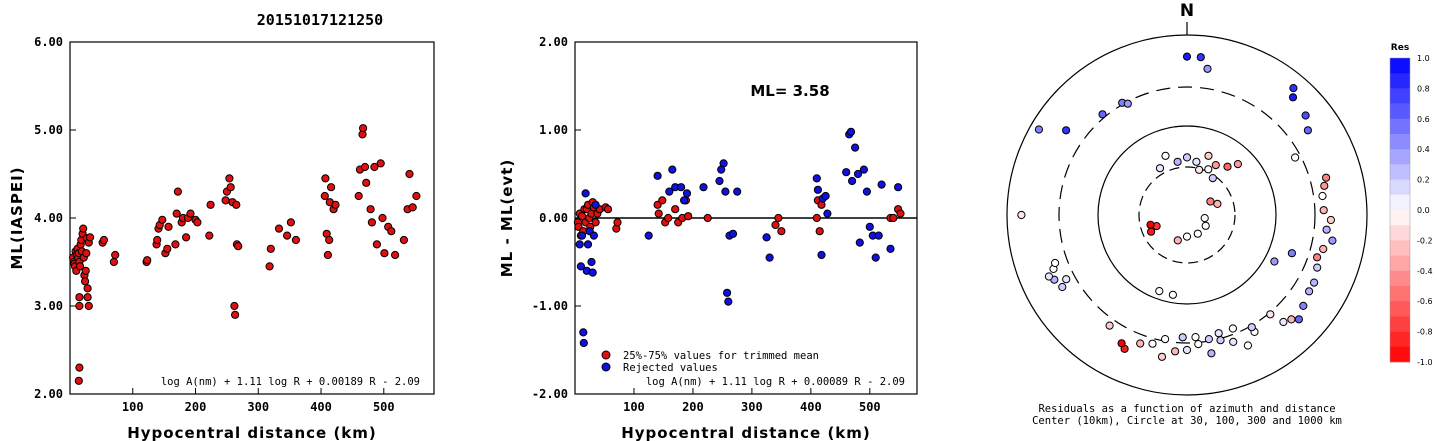  Describe the element at coordinates (550, 306) in the screenshot. I see `y-tick-label: -1.00` at that location.